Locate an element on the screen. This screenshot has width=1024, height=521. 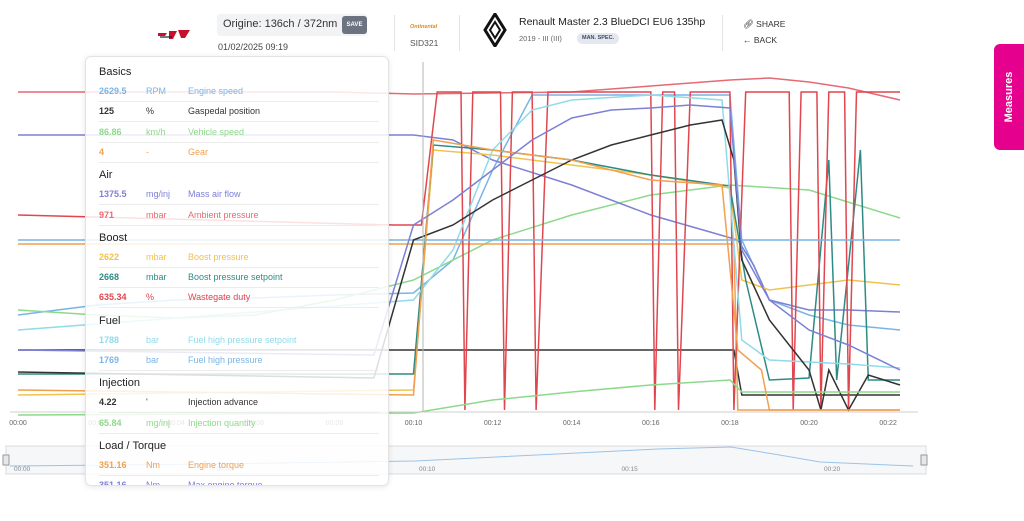
measure-row: 2622 mbar Boost pressure is located at coordinates (239, 259).